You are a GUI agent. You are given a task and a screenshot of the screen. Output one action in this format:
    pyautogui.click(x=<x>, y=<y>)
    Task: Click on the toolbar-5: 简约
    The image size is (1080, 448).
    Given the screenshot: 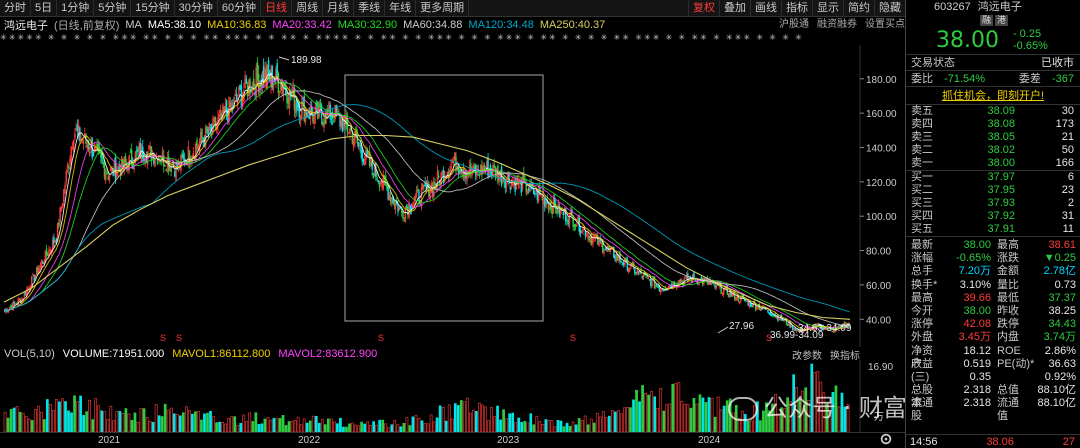 What is the action you would take?
    pyautogui.click(x=858, y=8)
    